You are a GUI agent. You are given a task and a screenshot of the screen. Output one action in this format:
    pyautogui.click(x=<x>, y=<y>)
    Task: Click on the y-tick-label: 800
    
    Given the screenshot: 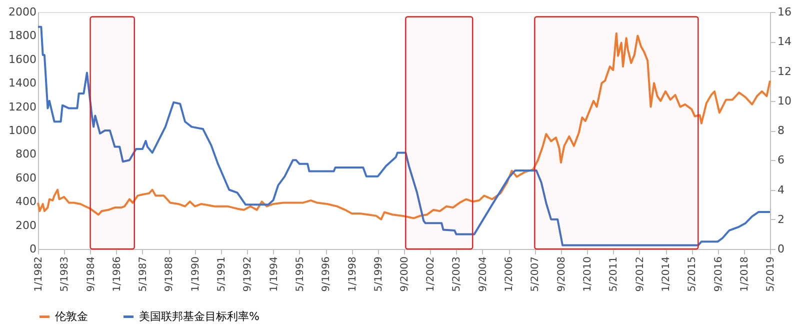 What is the action you would take?
    pyautogui.click(x=26, y=154)
    